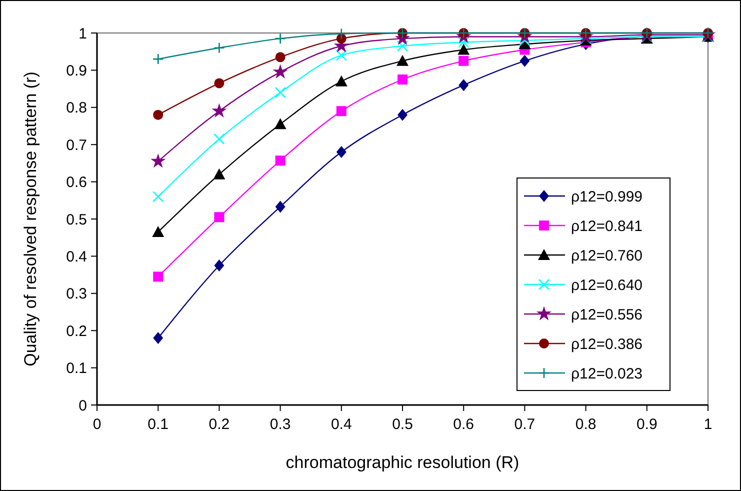 The image size is (741, 491). Describe the element at coordinates (402, 424) in the screenshot. I see `x-tick-label: 0.5` at that location.